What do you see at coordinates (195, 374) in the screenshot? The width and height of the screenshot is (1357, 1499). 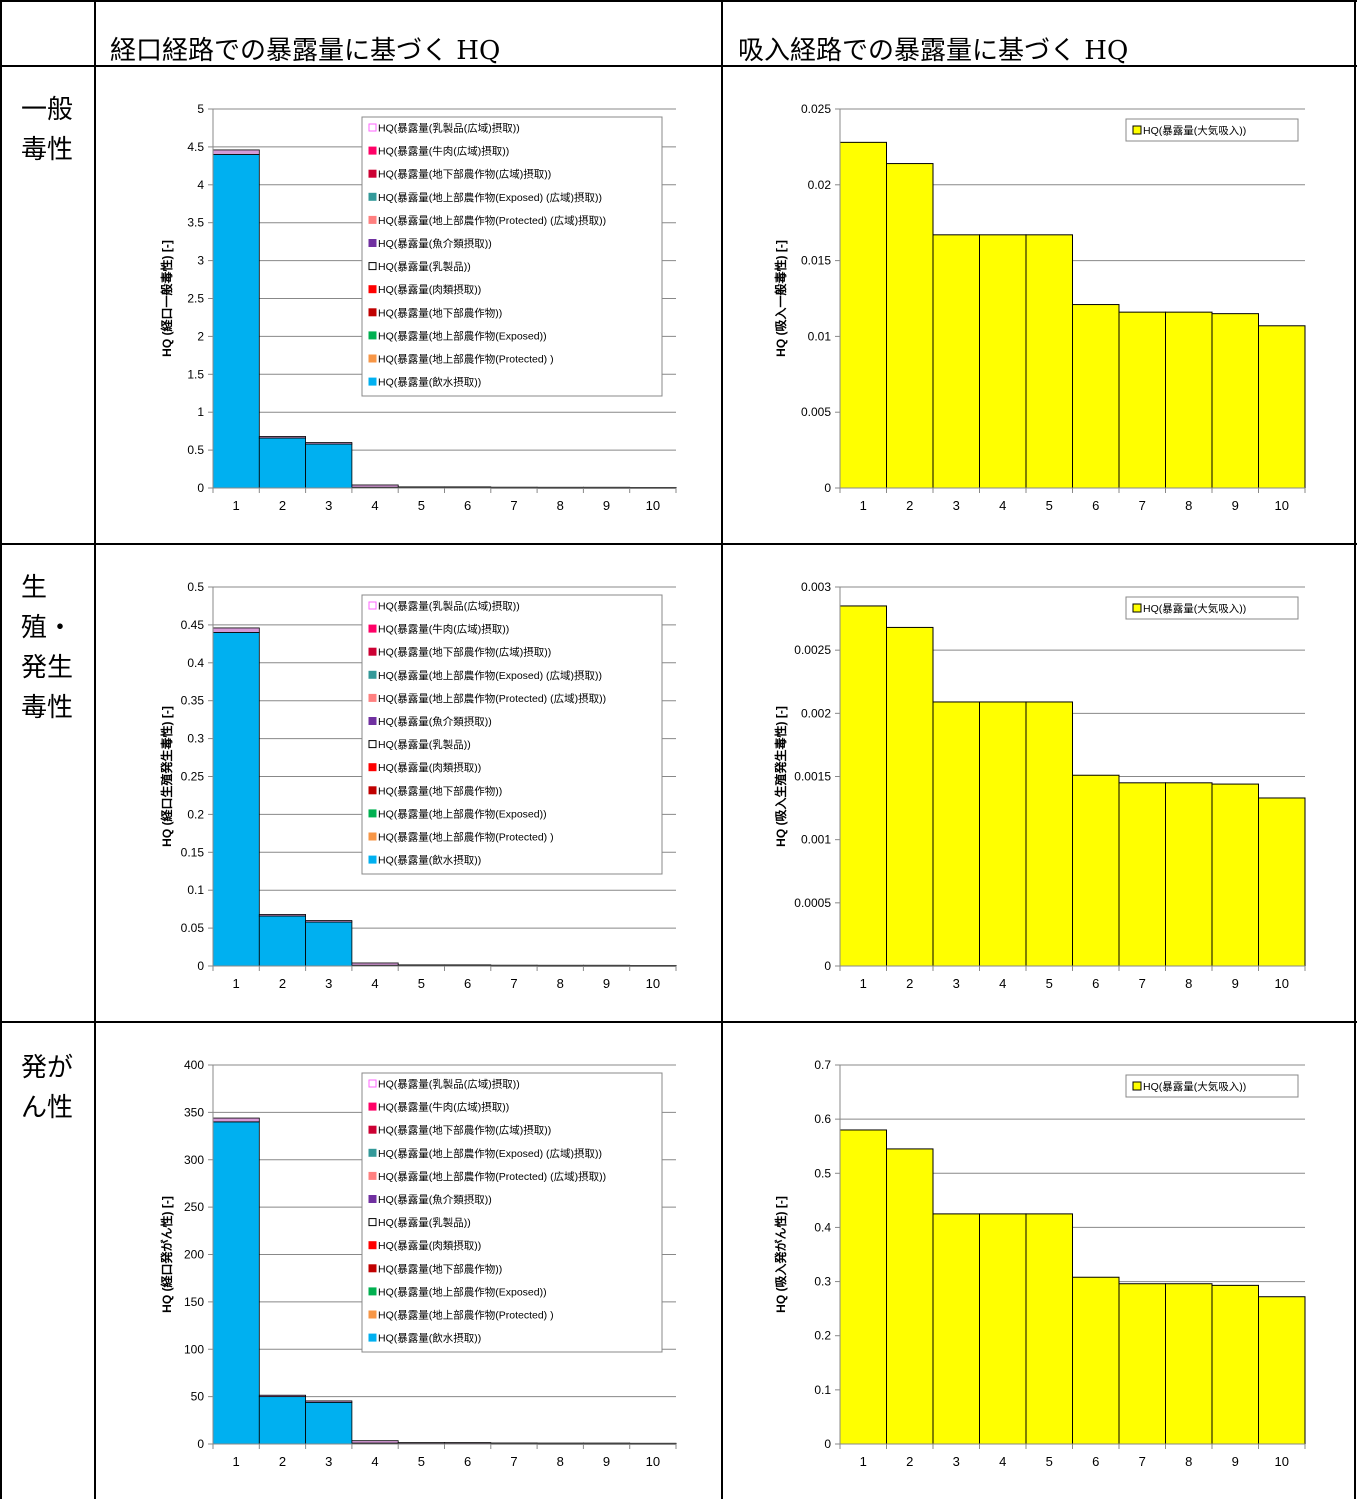 I see `y-tick-label: 1.5` at bounding box center [195, 374].